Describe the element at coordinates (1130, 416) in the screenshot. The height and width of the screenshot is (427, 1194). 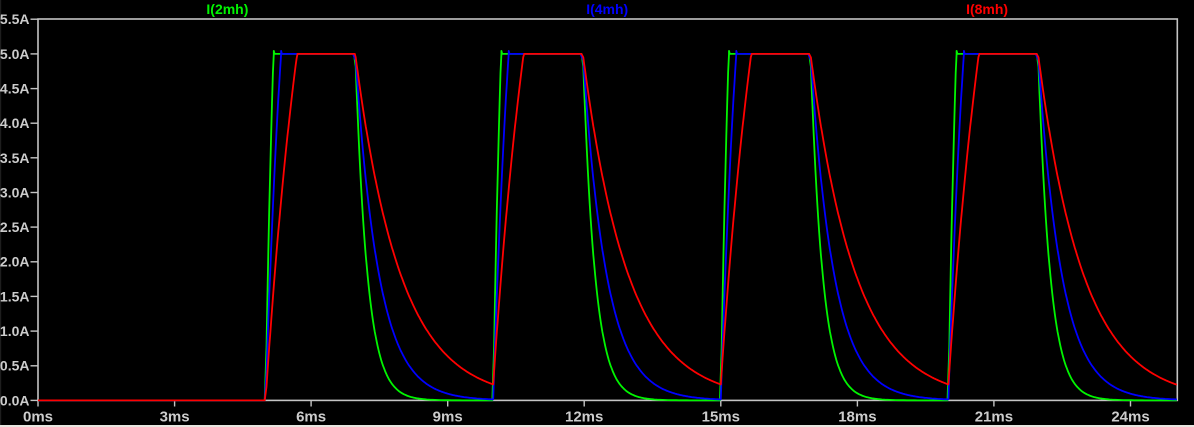
I see `svg-text: 24ms` at that location.